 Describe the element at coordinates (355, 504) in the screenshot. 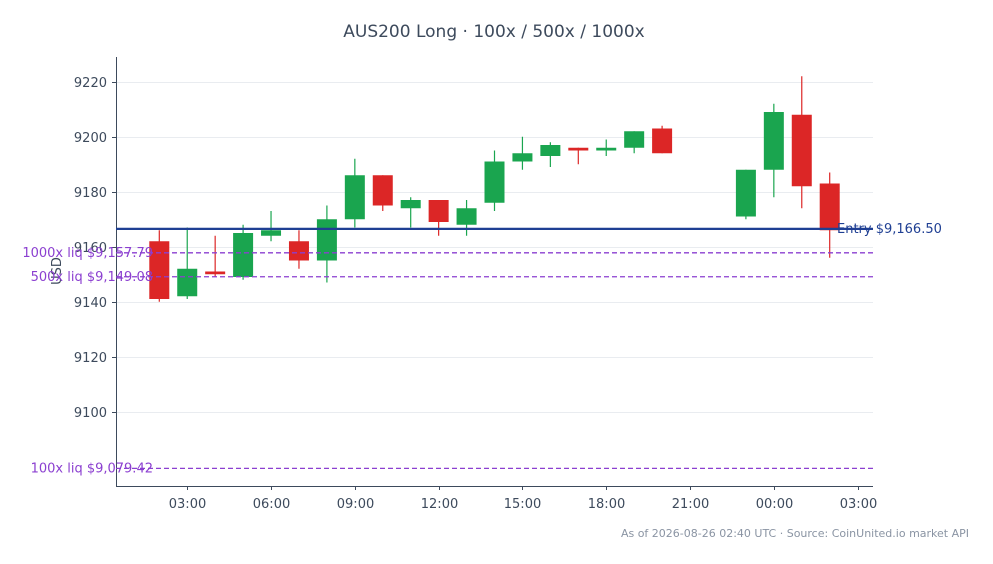

I see `x-tick-label: 09:00` at that location.